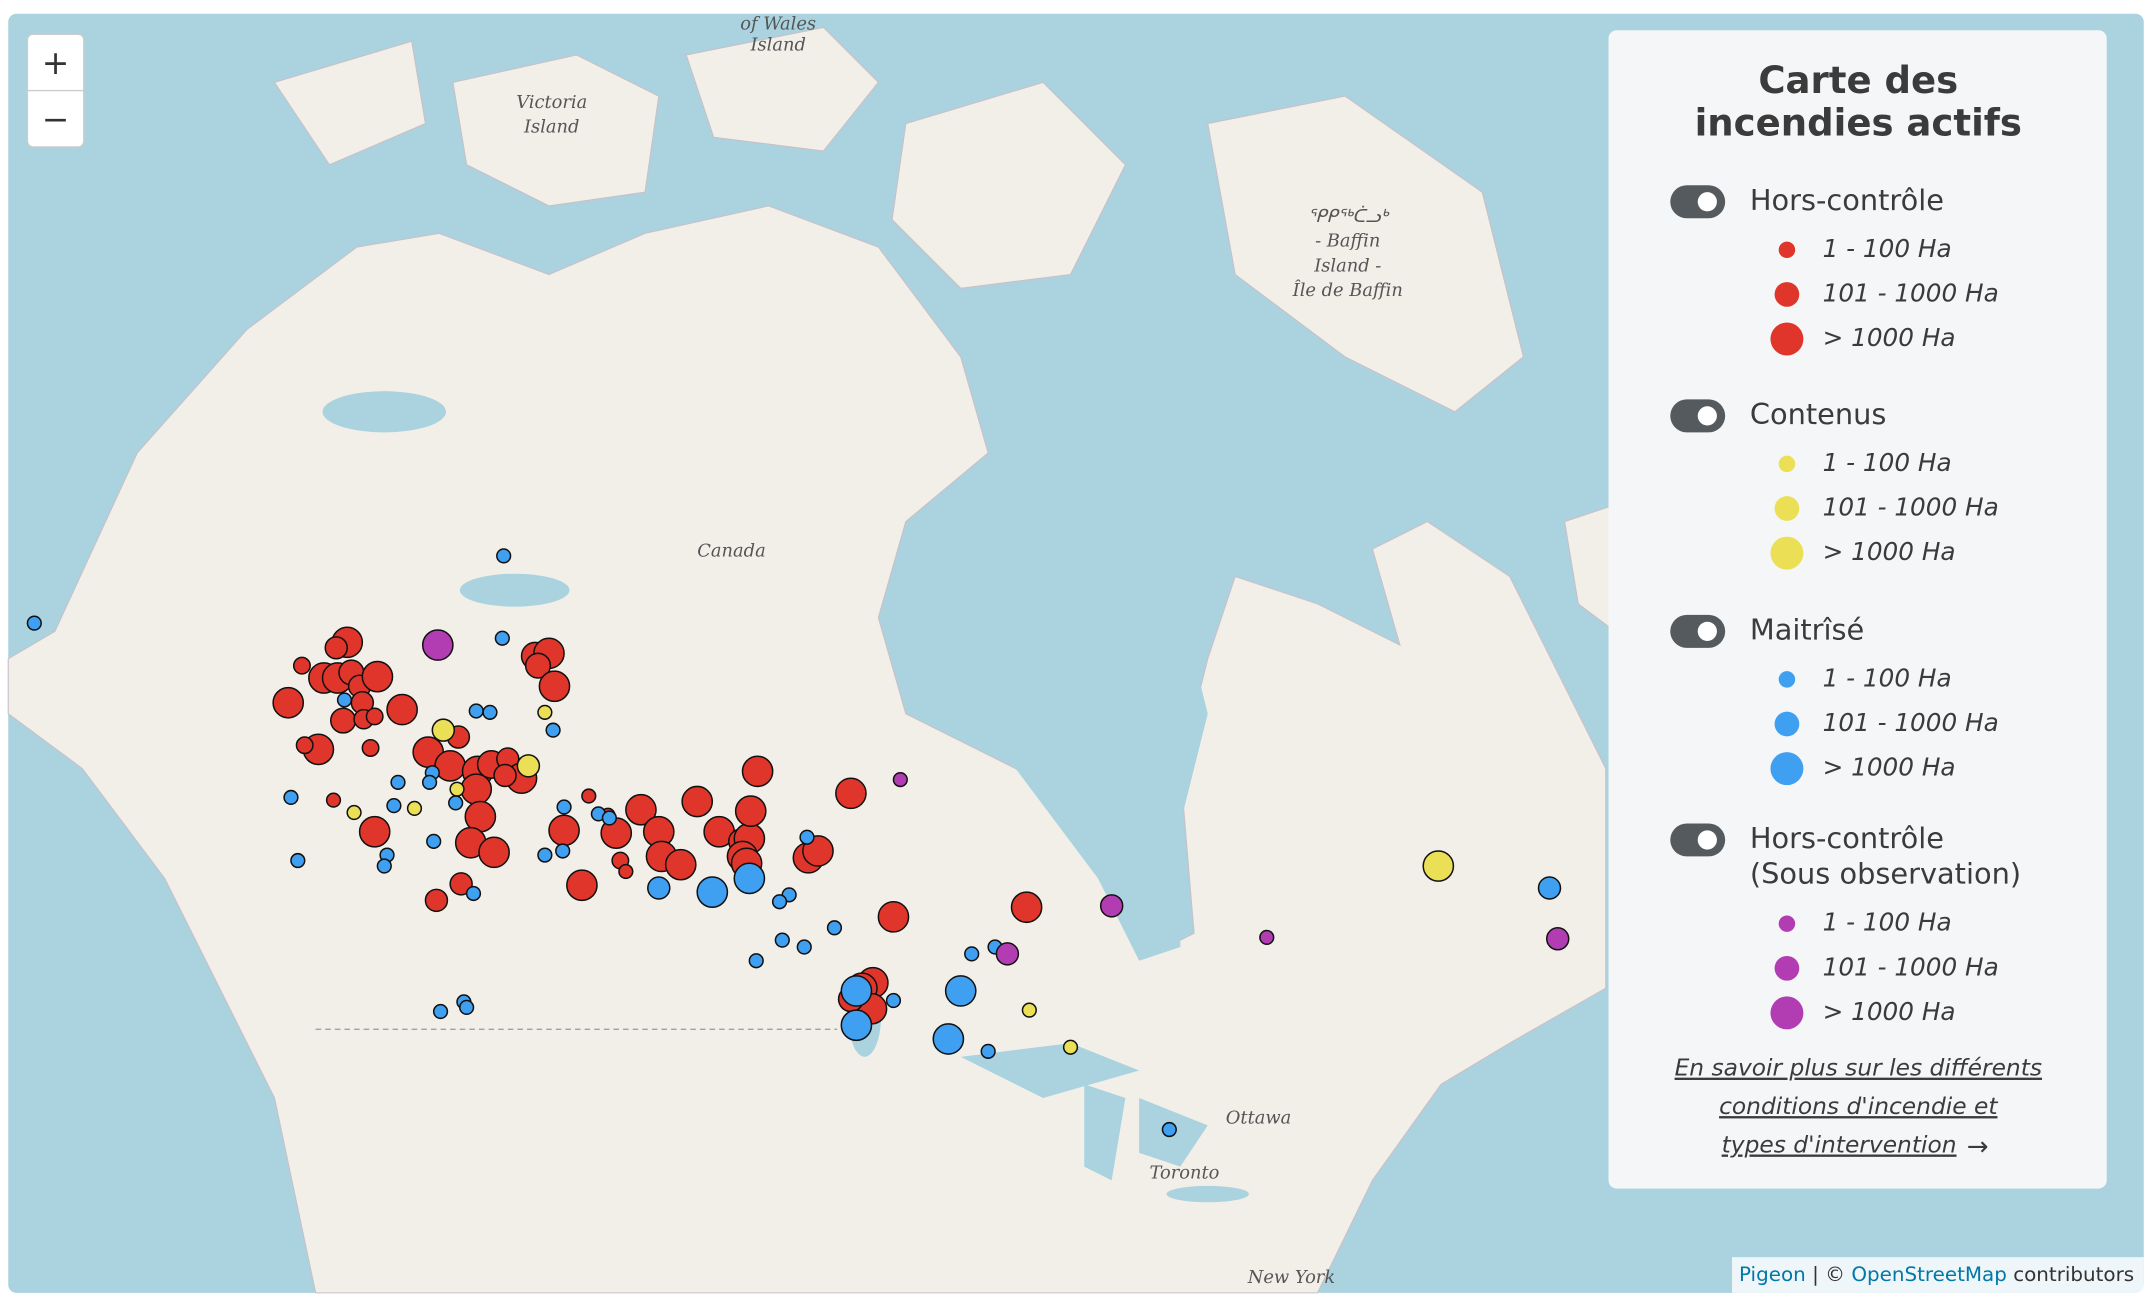 Image resolution: width=2152 pixels, height=1308 pixels. What do you see at coordinates (1978, 1147) in the screenshot?
I see `link-arrow: →` at bounding box center [1978, 1147].